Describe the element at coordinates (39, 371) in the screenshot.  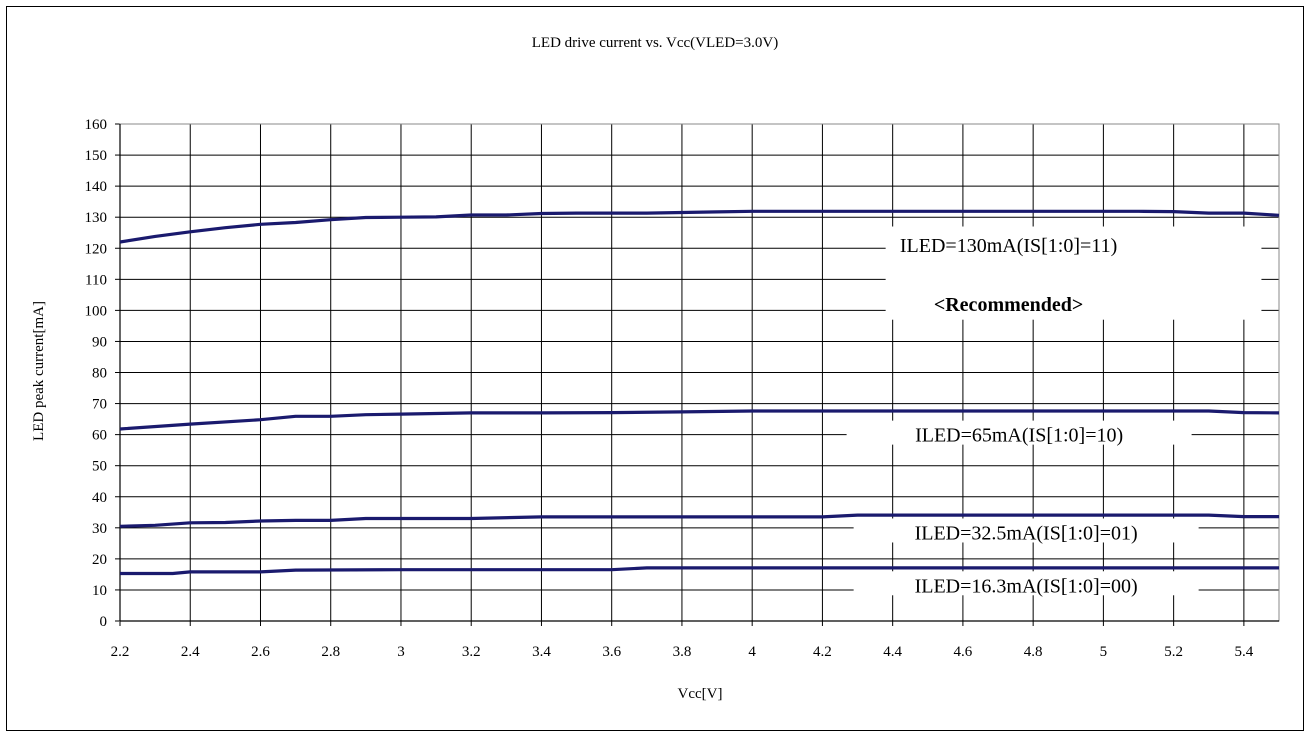
I see `y-axis-label: LED peak current[mA]` at that location.